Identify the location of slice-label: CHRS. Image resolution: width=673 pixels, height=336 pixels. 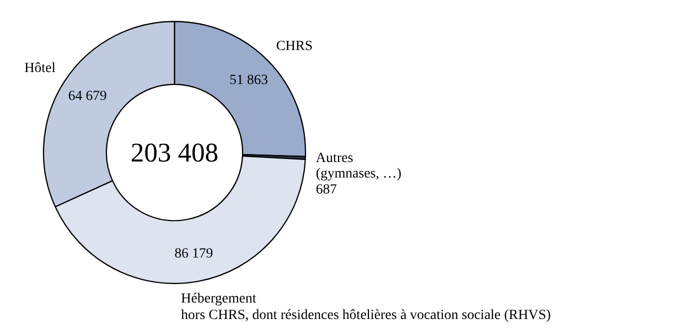
(294, 46).